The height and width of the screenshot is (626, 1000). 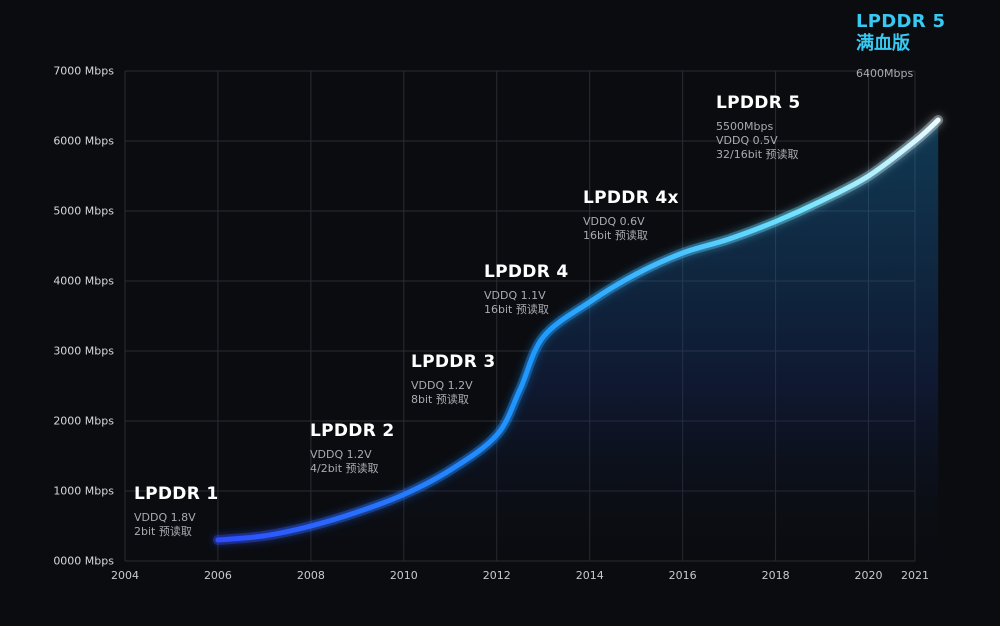 I want to click on x-tick-label: 2021, so click(x=915, y=575).